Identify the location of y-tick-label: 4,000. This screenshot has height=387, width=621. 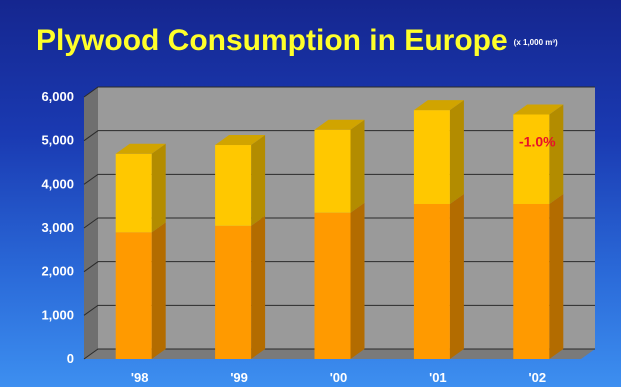
(57, 183).